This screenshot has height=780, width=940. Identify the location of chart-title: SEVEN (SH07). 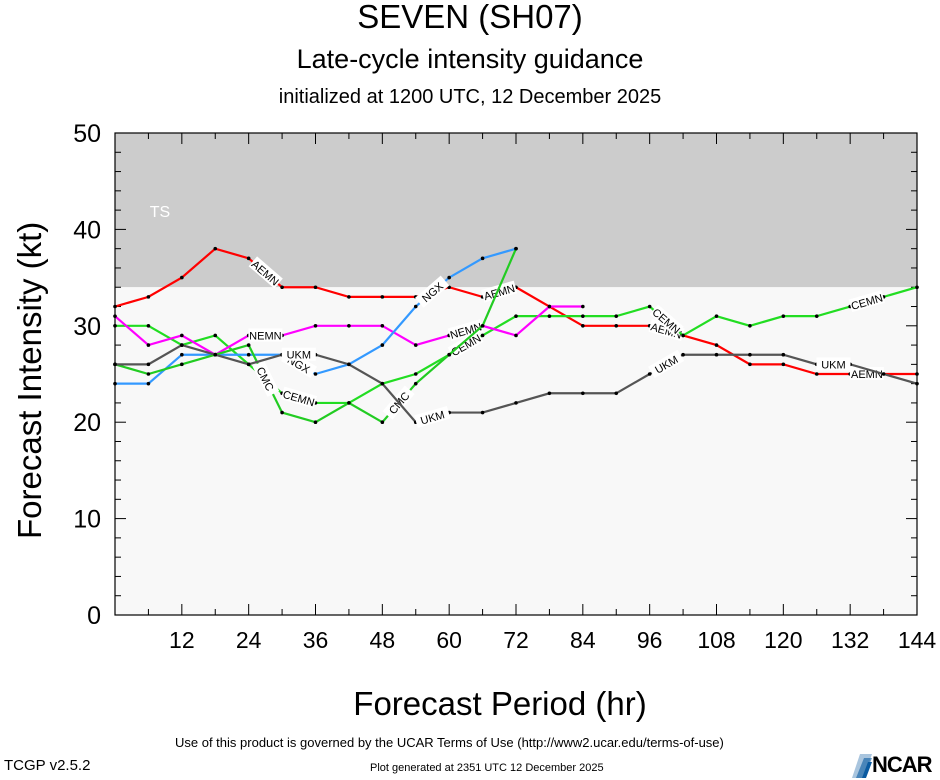
(470, 17).